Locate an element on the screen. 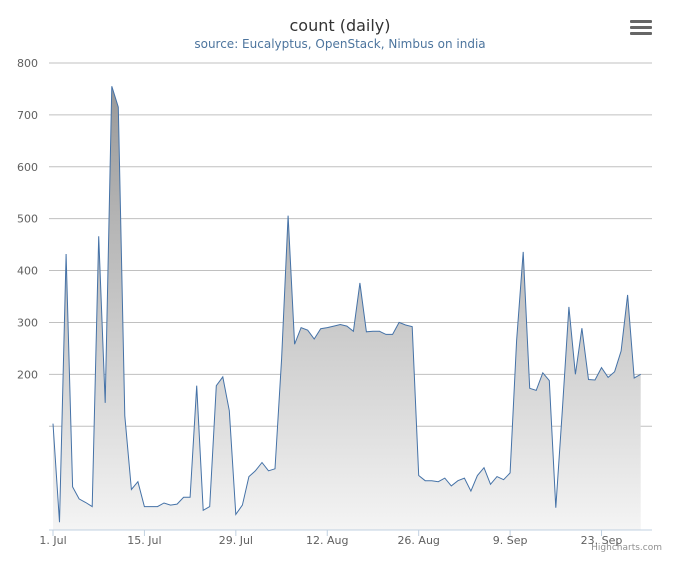 This screenshot has width=680, height=566. x-tick-label: 15. Jul is located at coordinates (144, 540).